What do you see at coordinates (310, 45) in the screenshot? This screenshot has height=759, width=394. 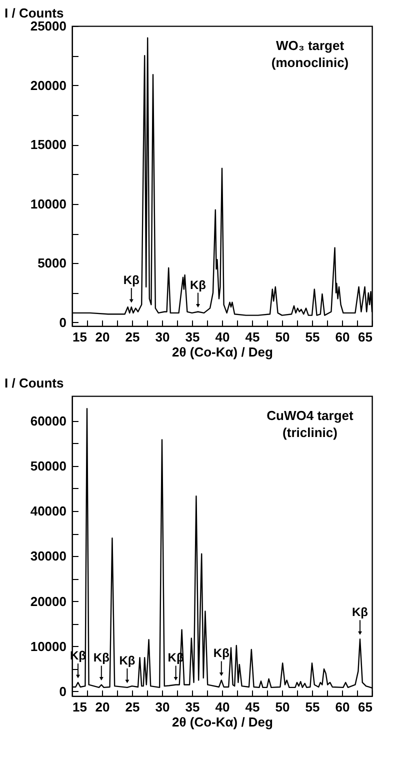 I see `annotation: WO₃ target` at bounding box center [310, 45].